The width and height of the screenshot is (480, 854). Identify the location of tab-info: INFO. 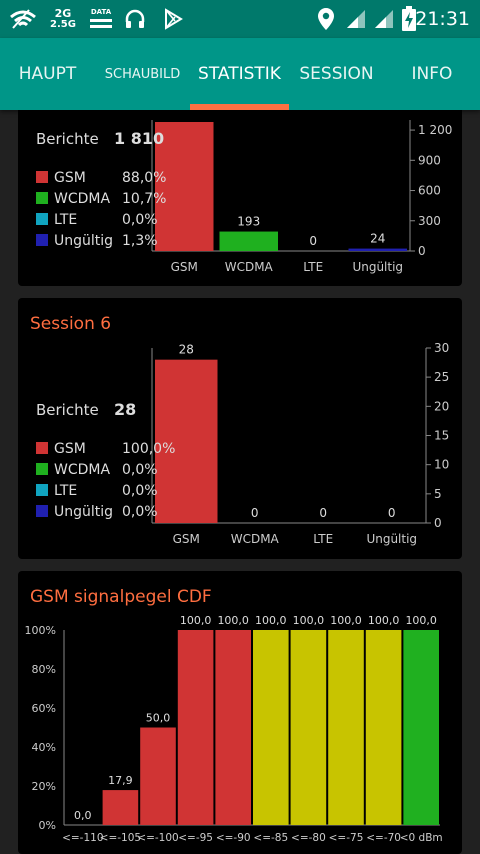
(432, 74).